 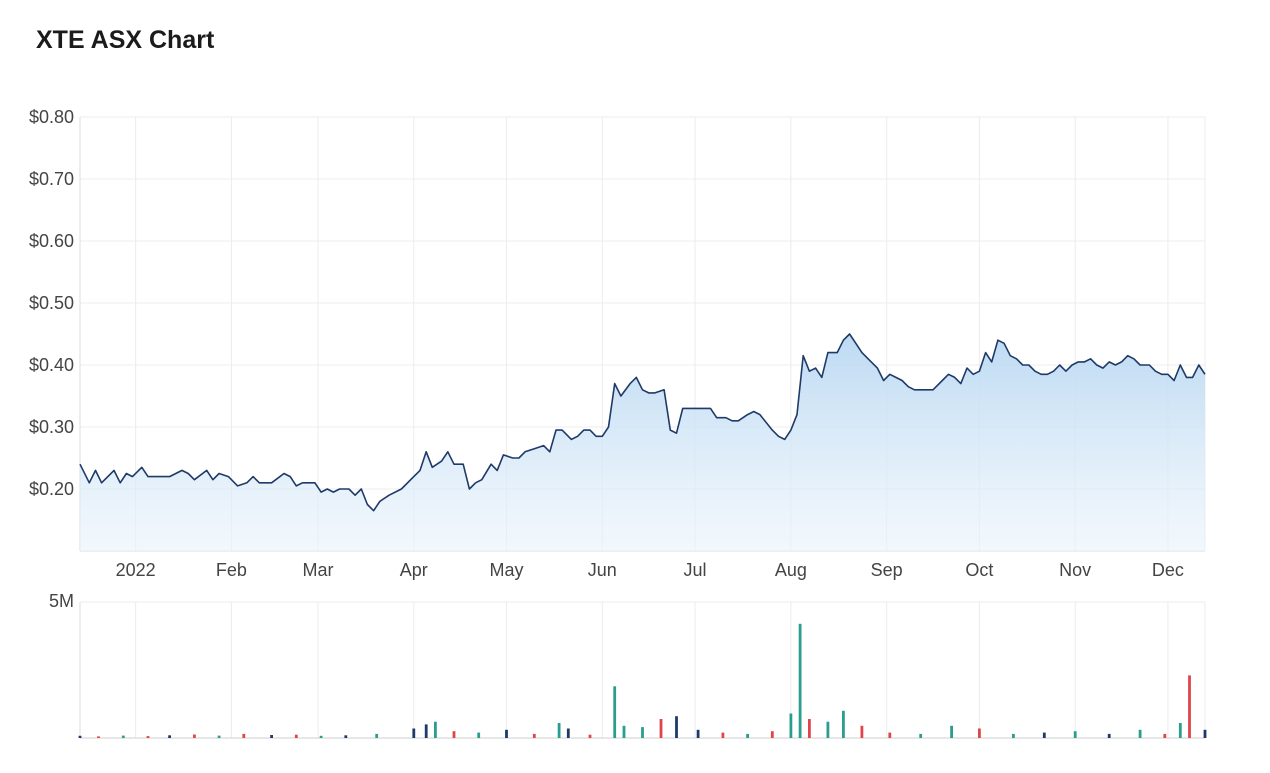 I want to click on y-tick-label: $0.60, so click(x=51, y=241).